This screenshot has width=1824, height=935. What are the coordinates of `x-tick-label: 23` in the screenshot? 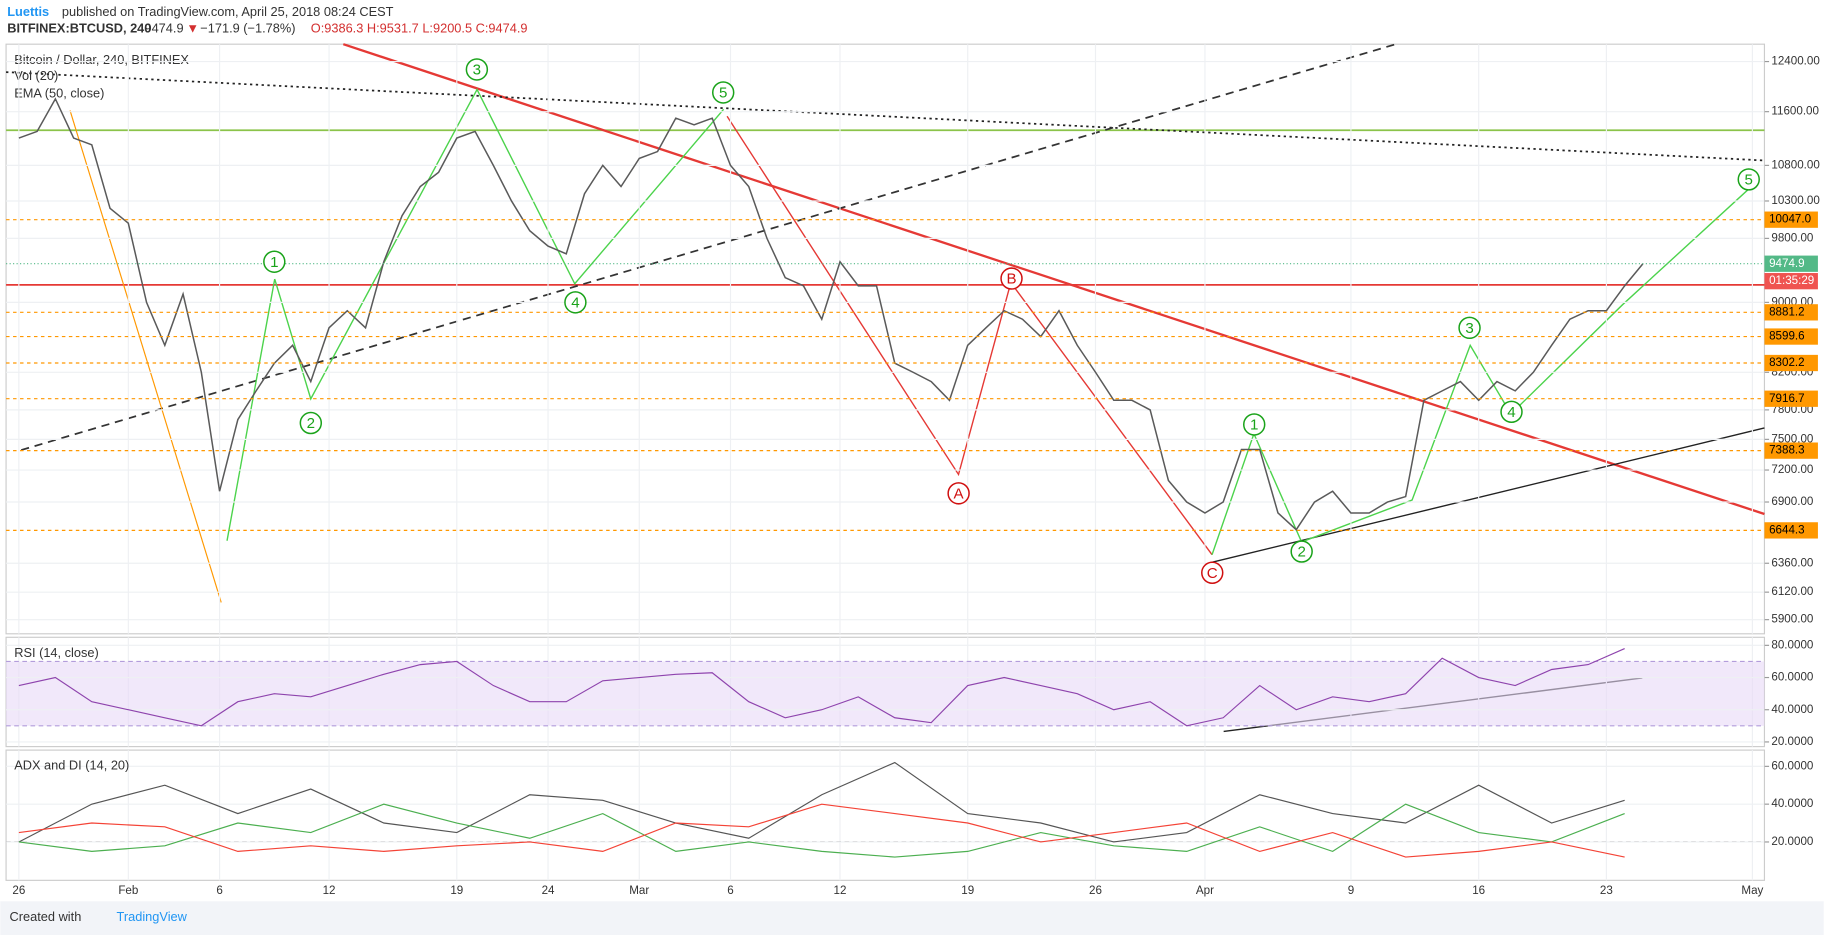 It's located at (1606, 890).